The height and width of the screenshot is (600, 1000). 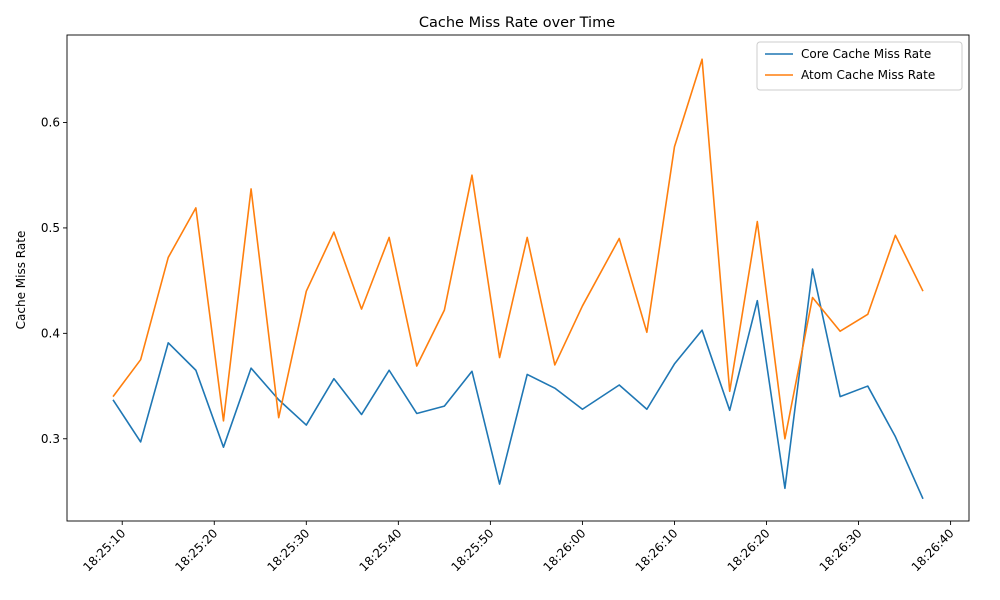 What do you see at coordinates (565, 550) in the screenshot?
I see `x-tick-label: 18:26:00` at bounding box center [565, 550].